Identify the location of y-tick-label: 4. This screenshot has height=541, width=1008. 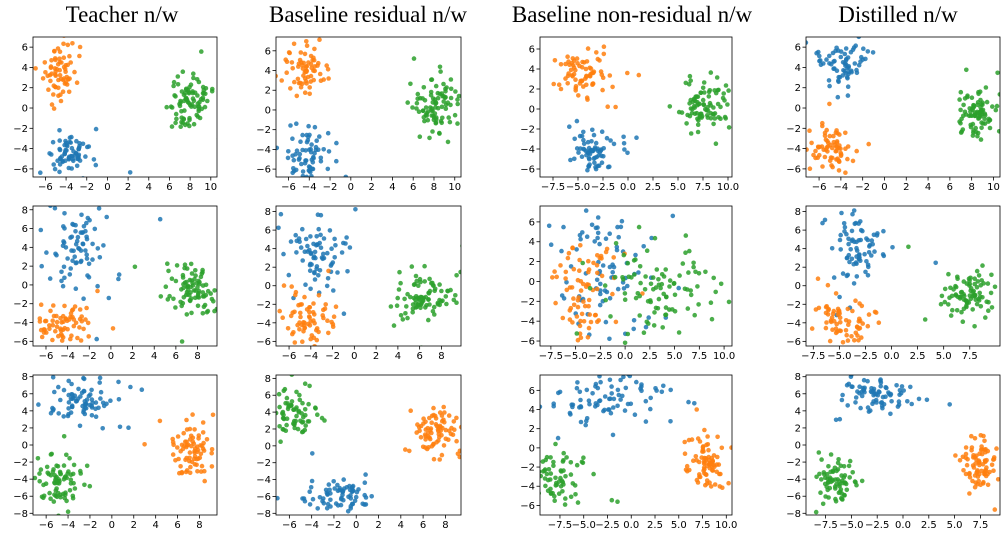
(268, 71).